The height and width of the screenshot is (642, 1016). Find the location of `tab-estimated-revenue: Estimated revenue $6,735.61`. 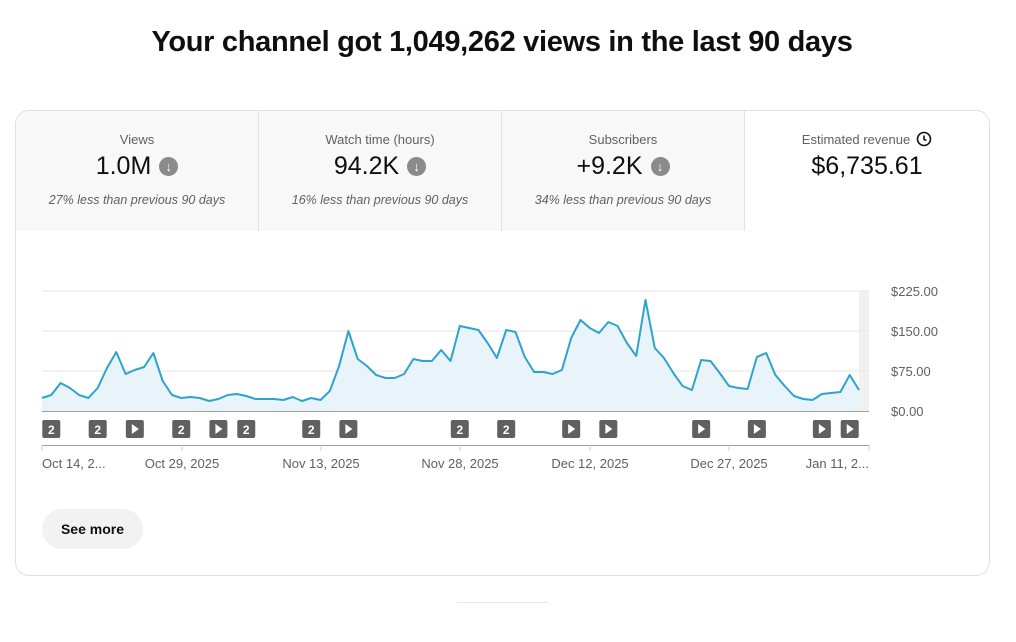

tab-estimated-revenue: Estimated revenue $6,735.61 is located at coordinates (867, 171).